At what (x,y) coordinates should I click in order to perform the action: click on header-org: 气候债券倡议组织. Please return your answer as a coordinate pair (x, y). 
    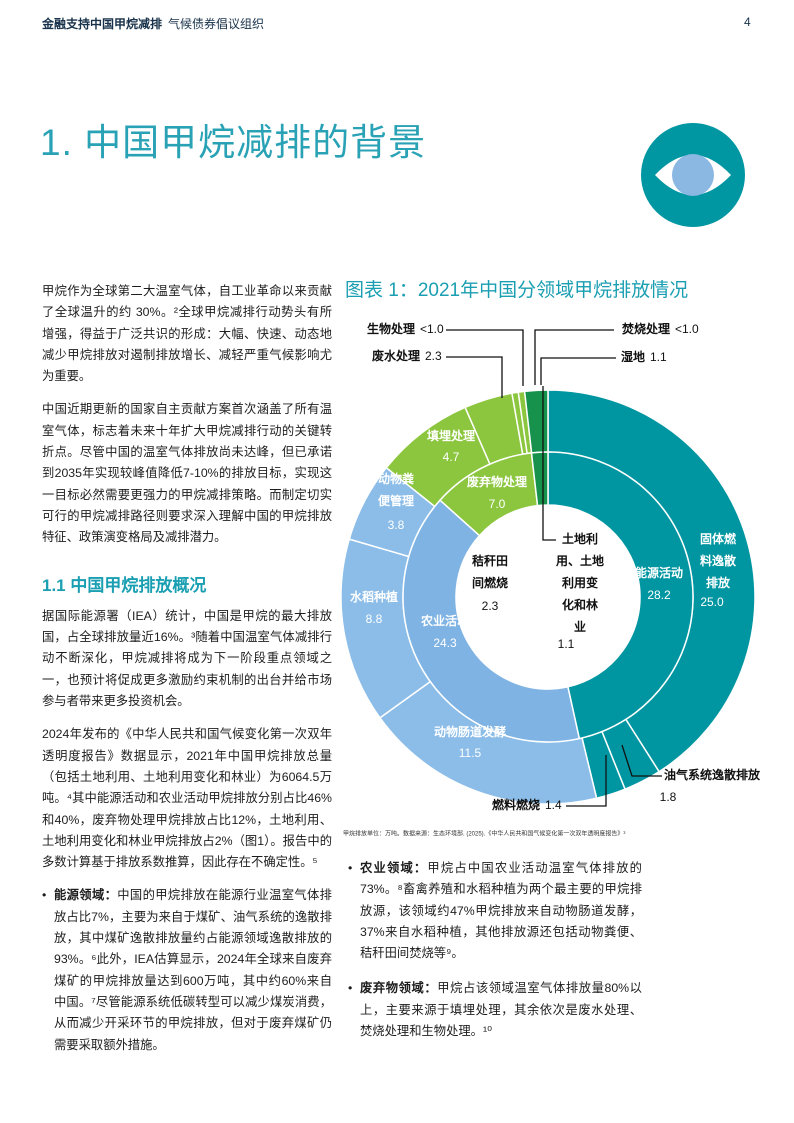
    Looking at the image, I should click on (216, 24).